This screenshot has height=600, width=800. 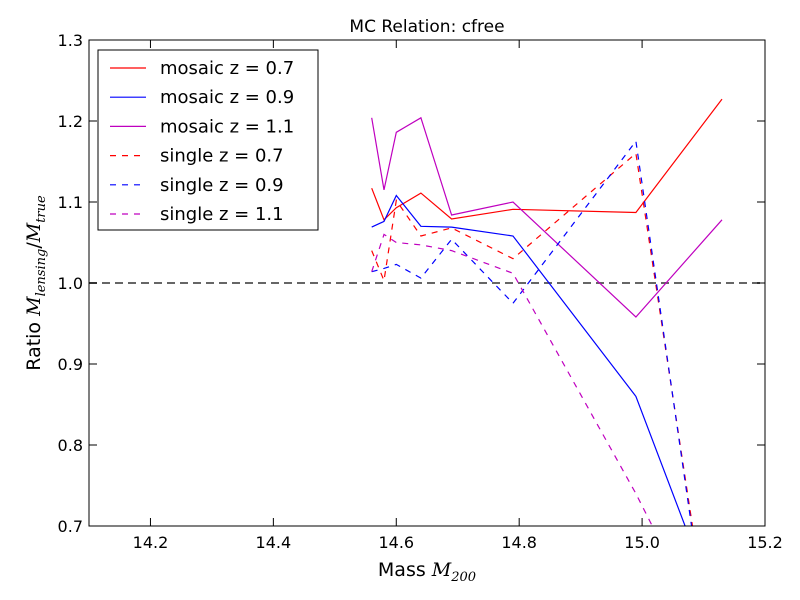 I want to click on legend-label: single z = 0.7, so click(x=222, y=156).